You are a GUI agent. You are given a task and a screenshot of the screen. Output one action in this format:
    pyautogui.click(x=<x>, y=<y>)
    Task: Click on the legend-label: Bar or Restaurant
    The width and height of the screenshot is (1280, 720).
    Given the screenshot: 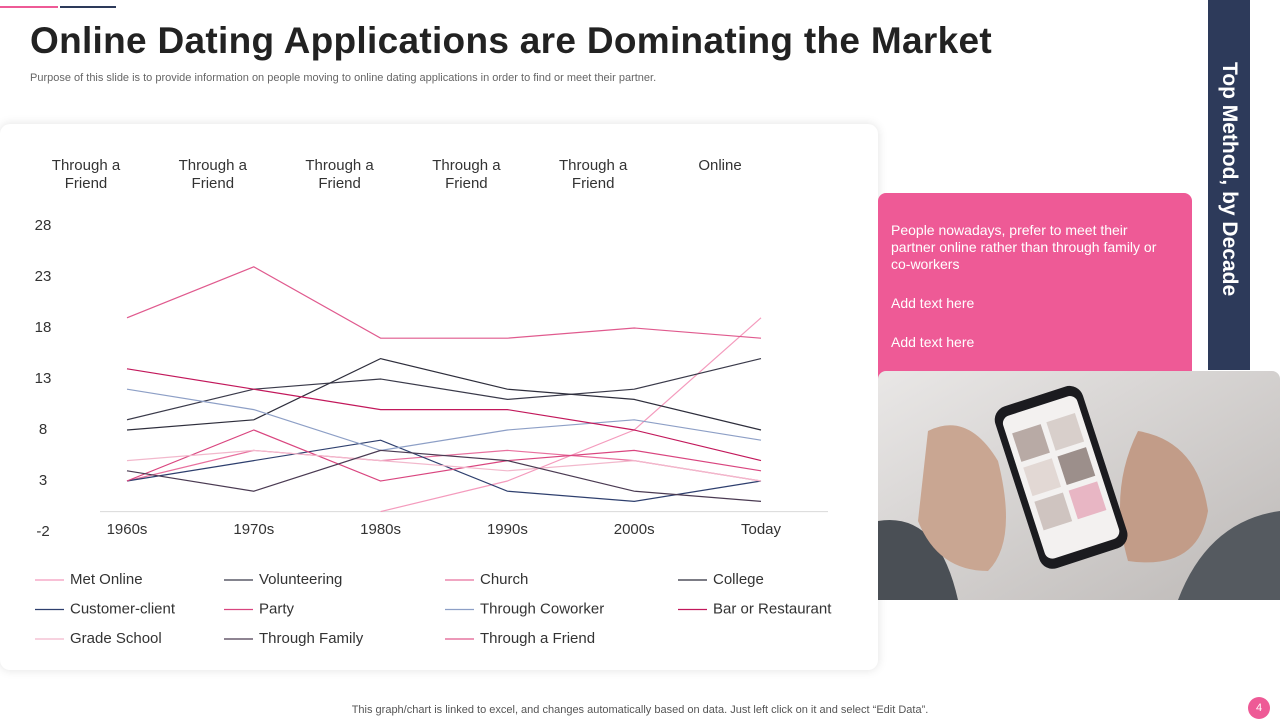 What is the action you would take?
    pyautogui.click(x=772, y=608)
    